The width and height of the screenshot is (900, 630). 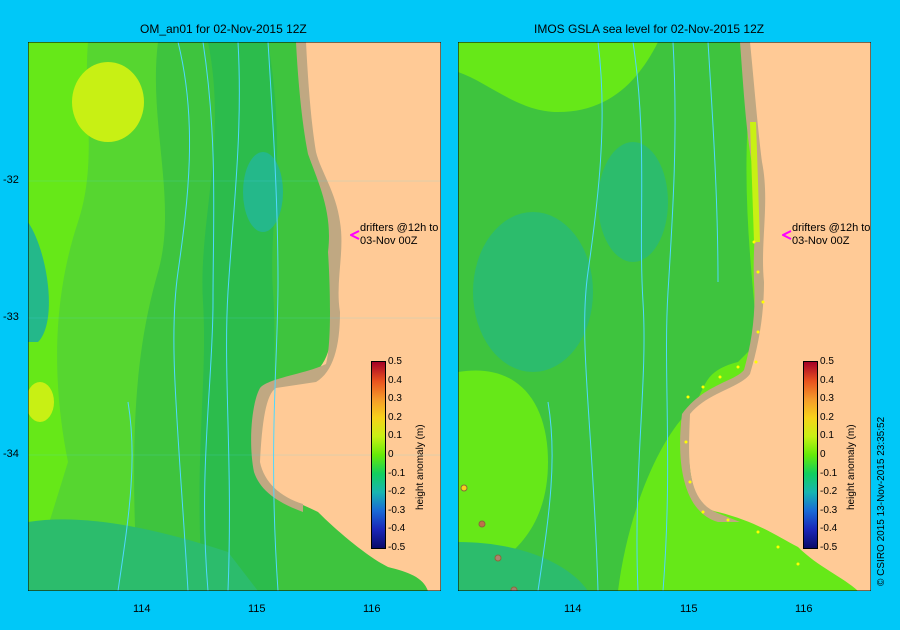 What do you see at coordinates (829, 547) in the screenshot?
I see `right-colorbar-label: -0.5` at bounding box center [829, 547].